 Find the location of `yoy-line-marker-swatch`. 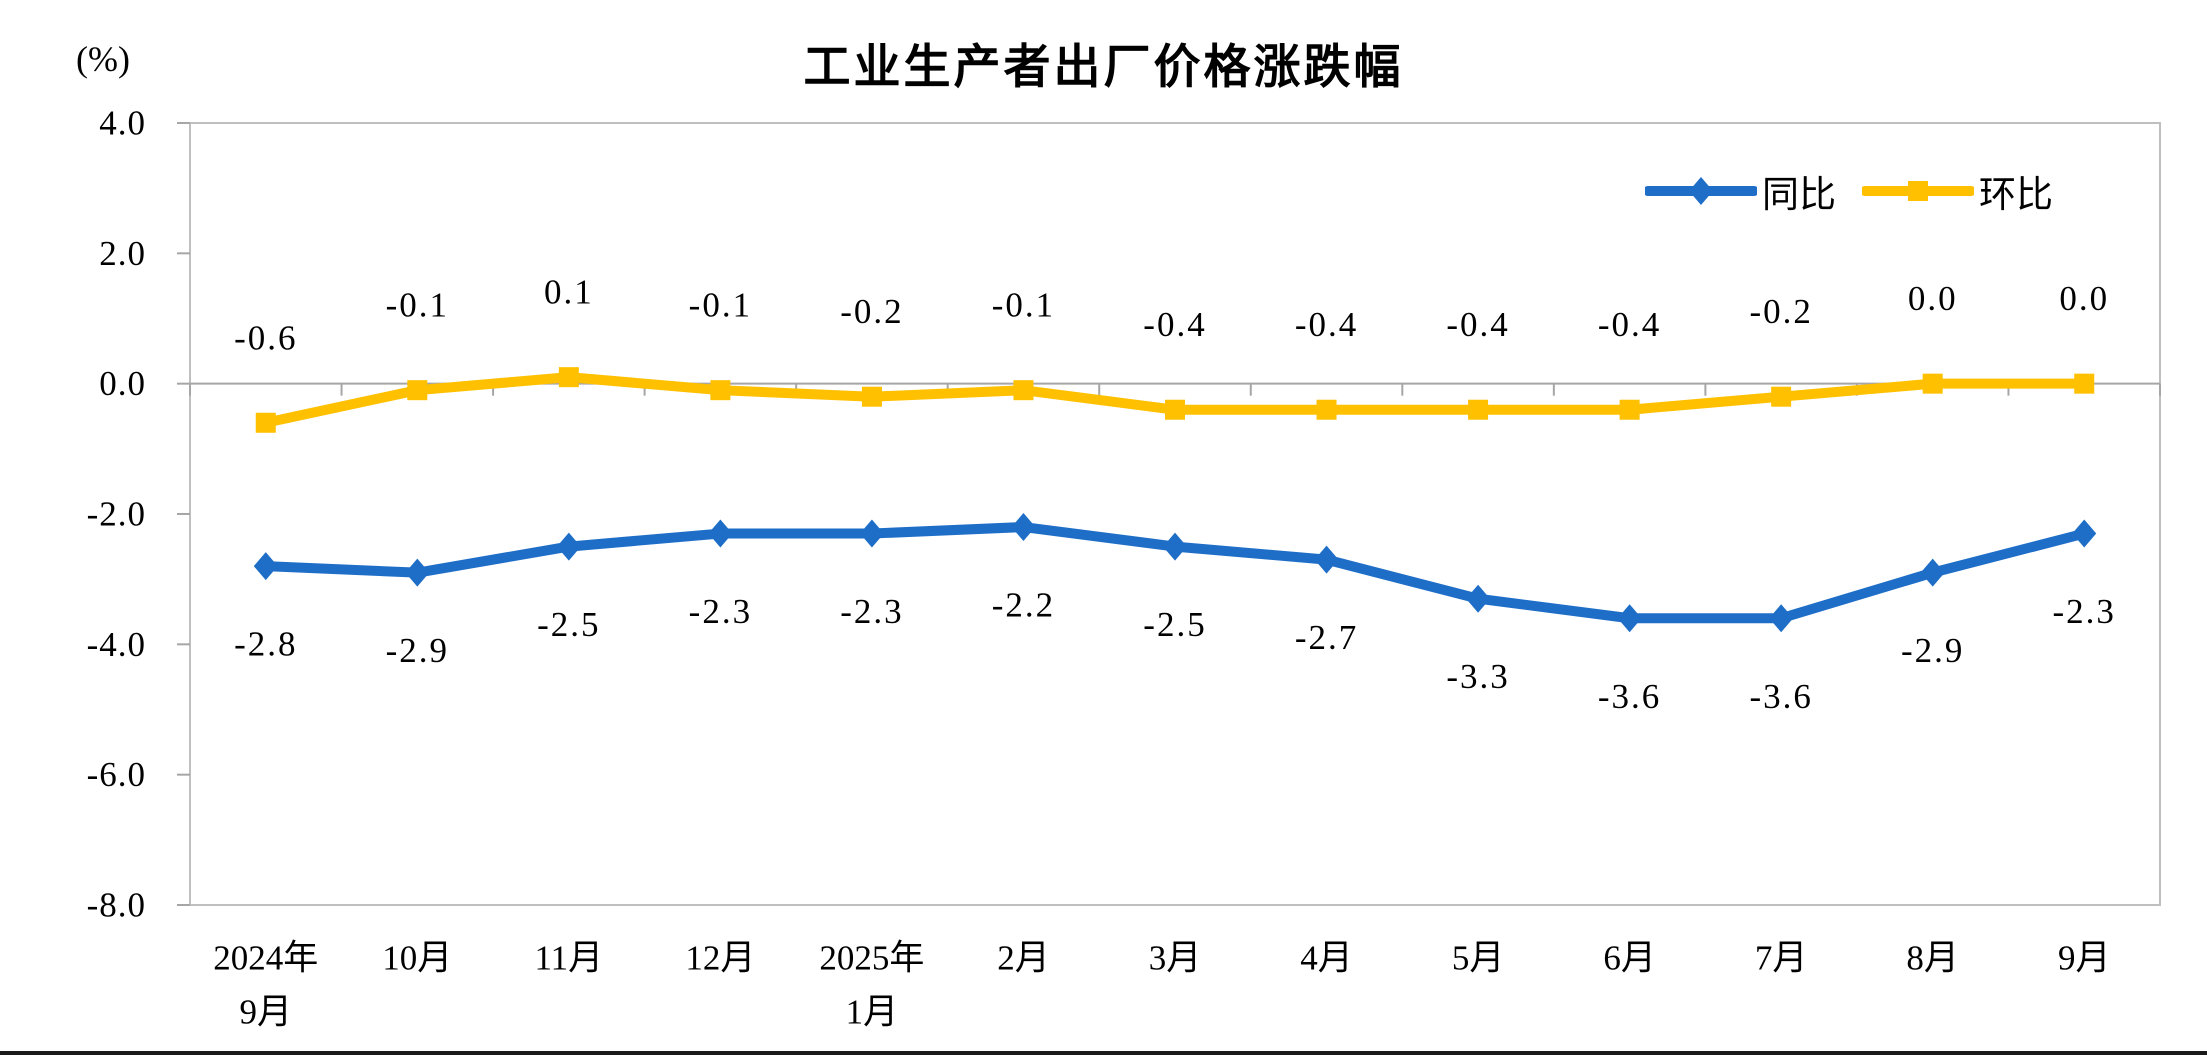

yoy-line-marker-swatch is located at coordinates (1701, 191).